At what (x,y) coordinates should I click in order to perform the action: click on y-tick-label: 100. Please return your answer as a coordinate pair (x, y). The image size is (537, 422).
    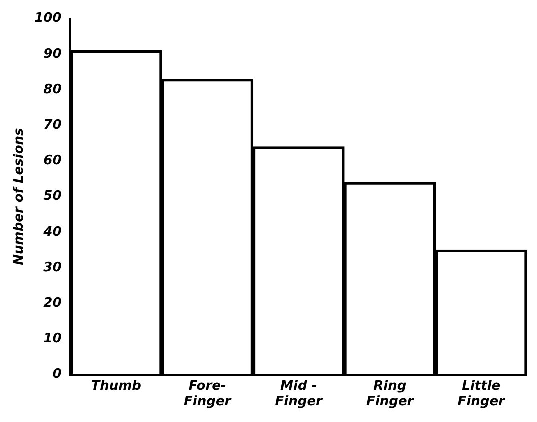
    Looking at the image, I should click on (48, 18).